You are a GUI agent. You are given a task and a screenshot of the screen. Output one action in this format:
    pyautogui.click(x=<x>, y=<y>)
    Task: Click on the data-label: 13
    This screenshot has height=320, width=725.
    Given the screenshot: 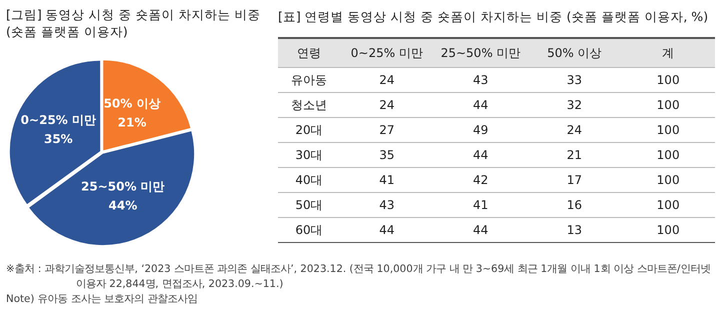 What is the action you would take?
    pyautogui.click(x=575, y=230)
    